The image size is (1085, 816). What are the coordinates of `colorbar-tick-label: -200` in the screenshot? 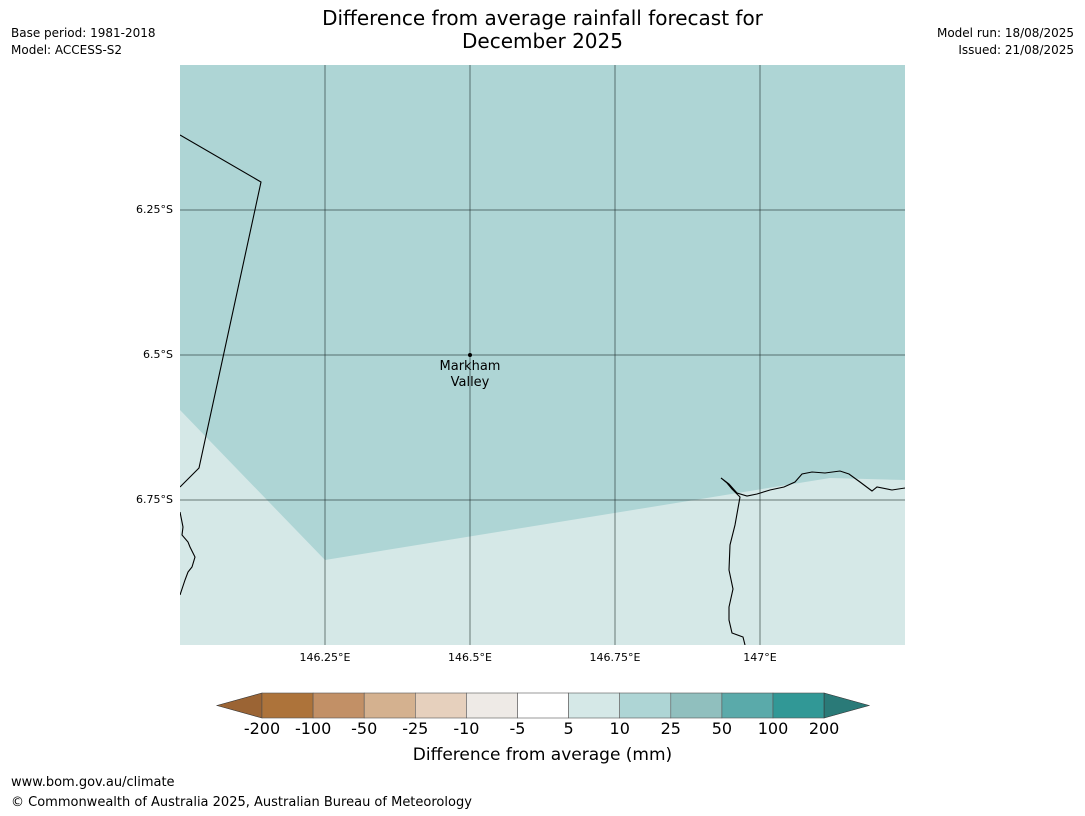 It's located at (262, 728).